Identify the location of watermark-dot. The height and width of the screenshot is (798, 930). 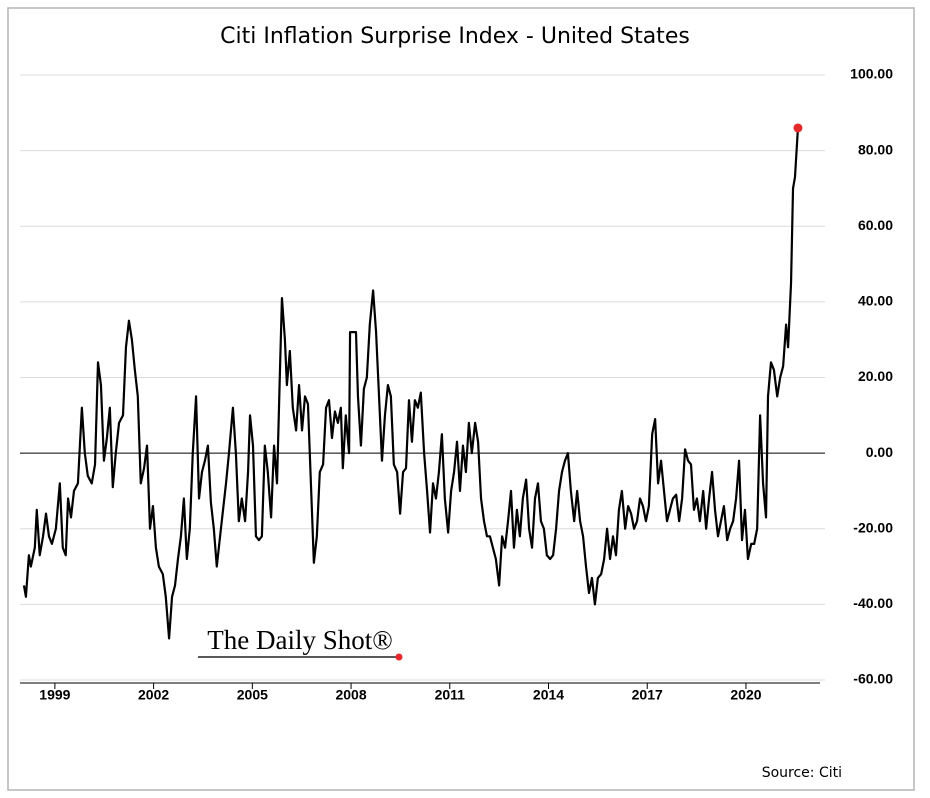
(399, 657).